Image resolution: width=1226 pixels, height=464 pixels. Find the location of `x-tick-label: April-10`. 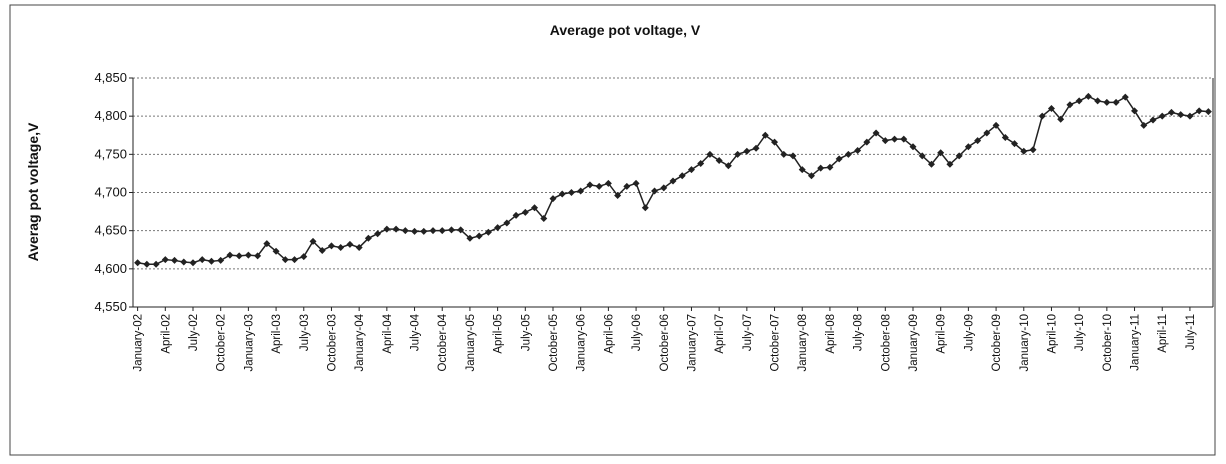

x-tick-label: April-10 is located at coordinates (1052, 334).